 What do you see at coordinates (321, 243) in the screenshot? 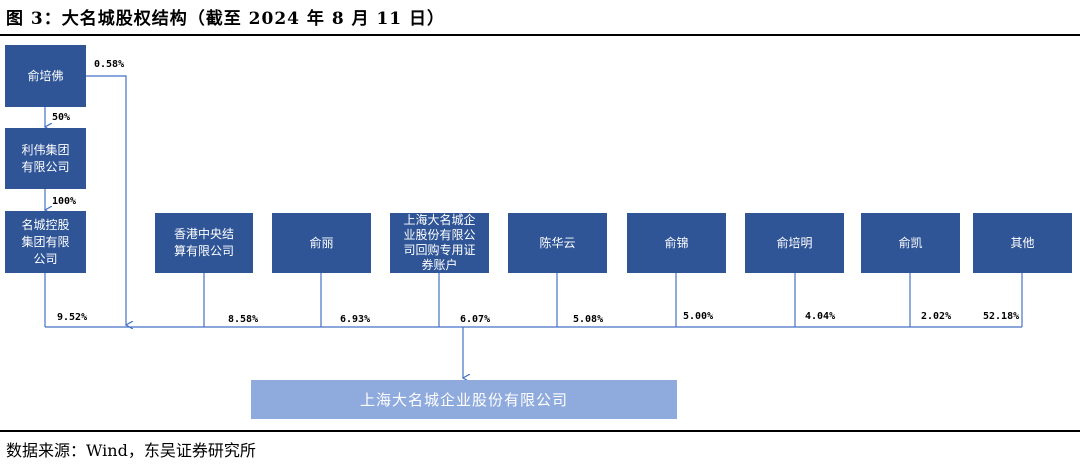
I see `box-holder-yuli: 俞丽` at bounding box center [321, 243].